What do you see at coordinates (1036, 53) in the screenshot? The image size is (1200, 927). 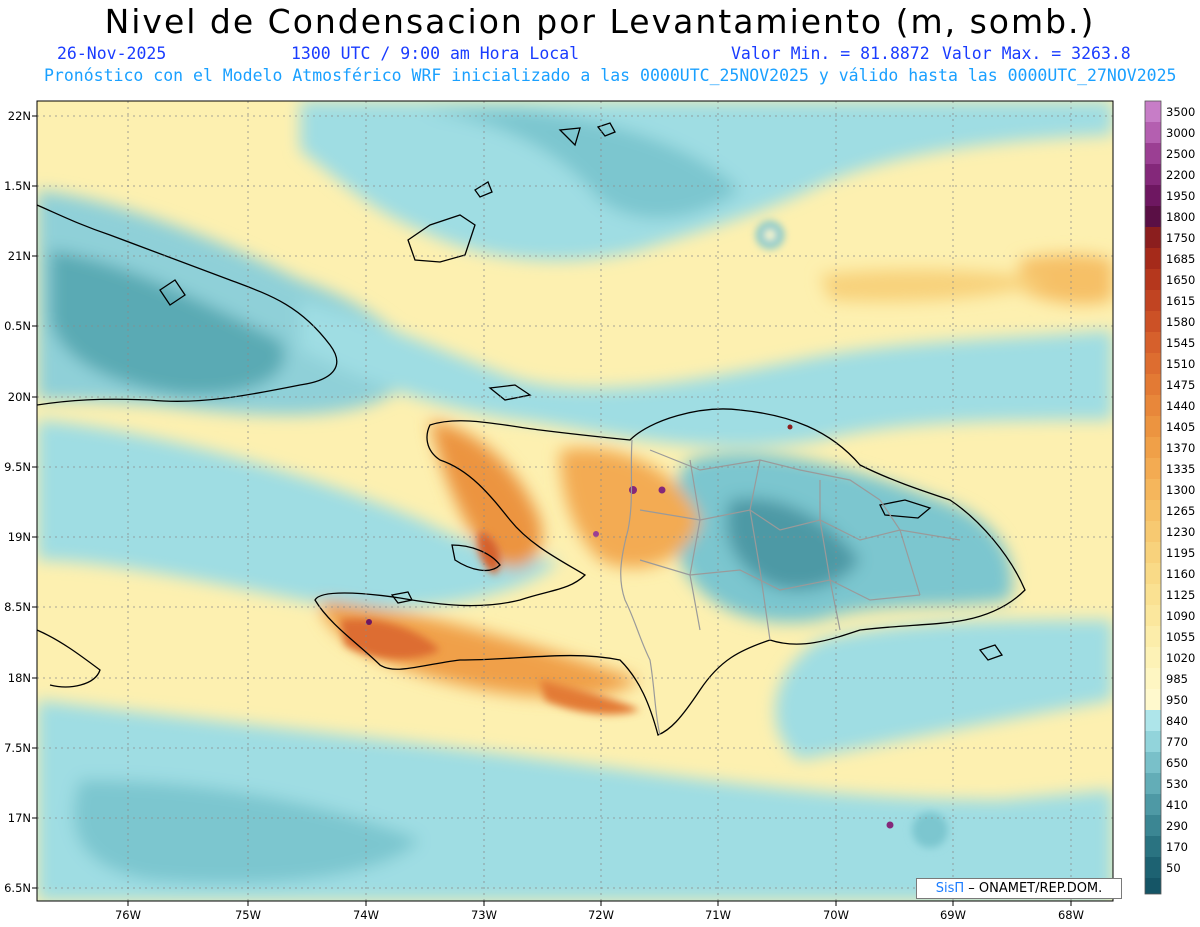 I see `max-value: Valor Max. = 3263.8` at bounding box center [1036, 53].